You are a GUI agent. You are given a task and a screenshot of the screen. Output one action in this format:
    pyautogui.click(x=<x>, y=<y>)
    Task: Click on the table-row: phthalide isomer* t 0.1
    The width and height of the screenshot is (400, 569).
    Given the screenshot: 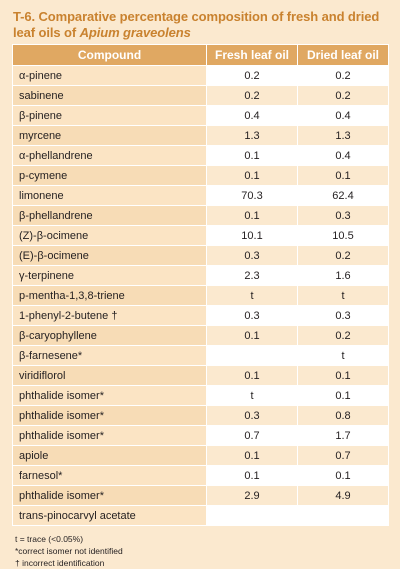 What is the action you would take?
    pyautogui.click(x=200, y=395)
    